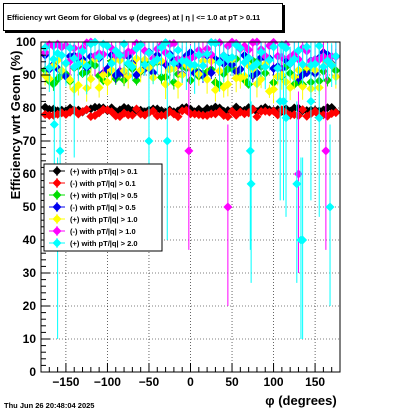 This screenshot has height=414, width=400. I want to click on y-tick-label: 80, so click(30, 108).